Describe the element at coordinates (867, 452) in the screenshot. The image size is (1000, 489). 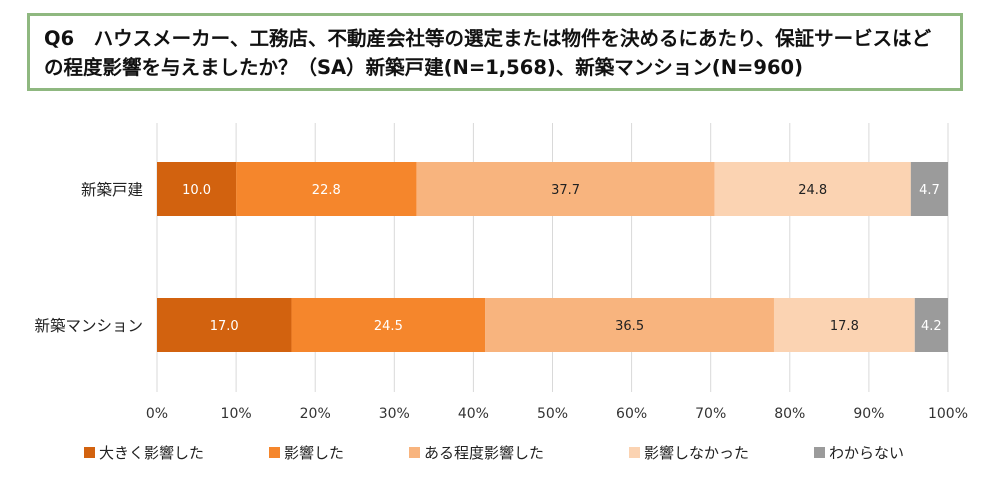
I see `legend-label: わからない` at that location.